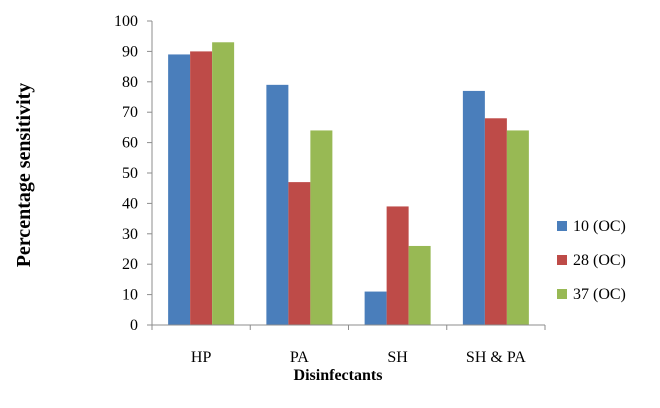  What do you see at coordinates (348, 345) in the screenshot?
I see `x-axis-ticks: HP PA SH SH & PA` at bounding box center [348, 345].